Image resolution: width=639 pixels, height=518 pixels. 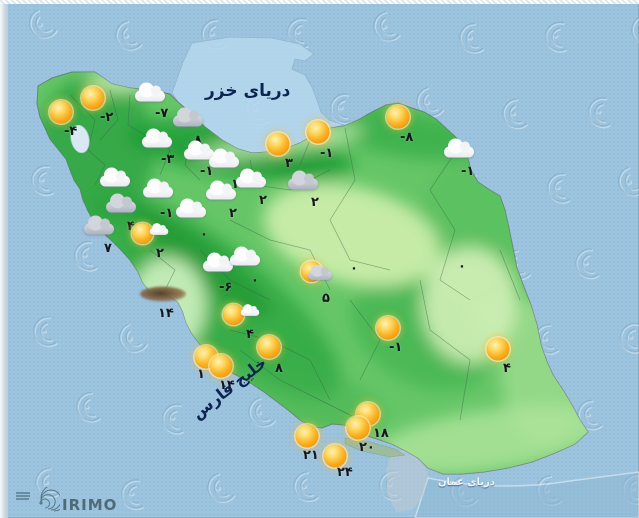 I want to click on temperature-label: ۸, so click(x=279, y=368).